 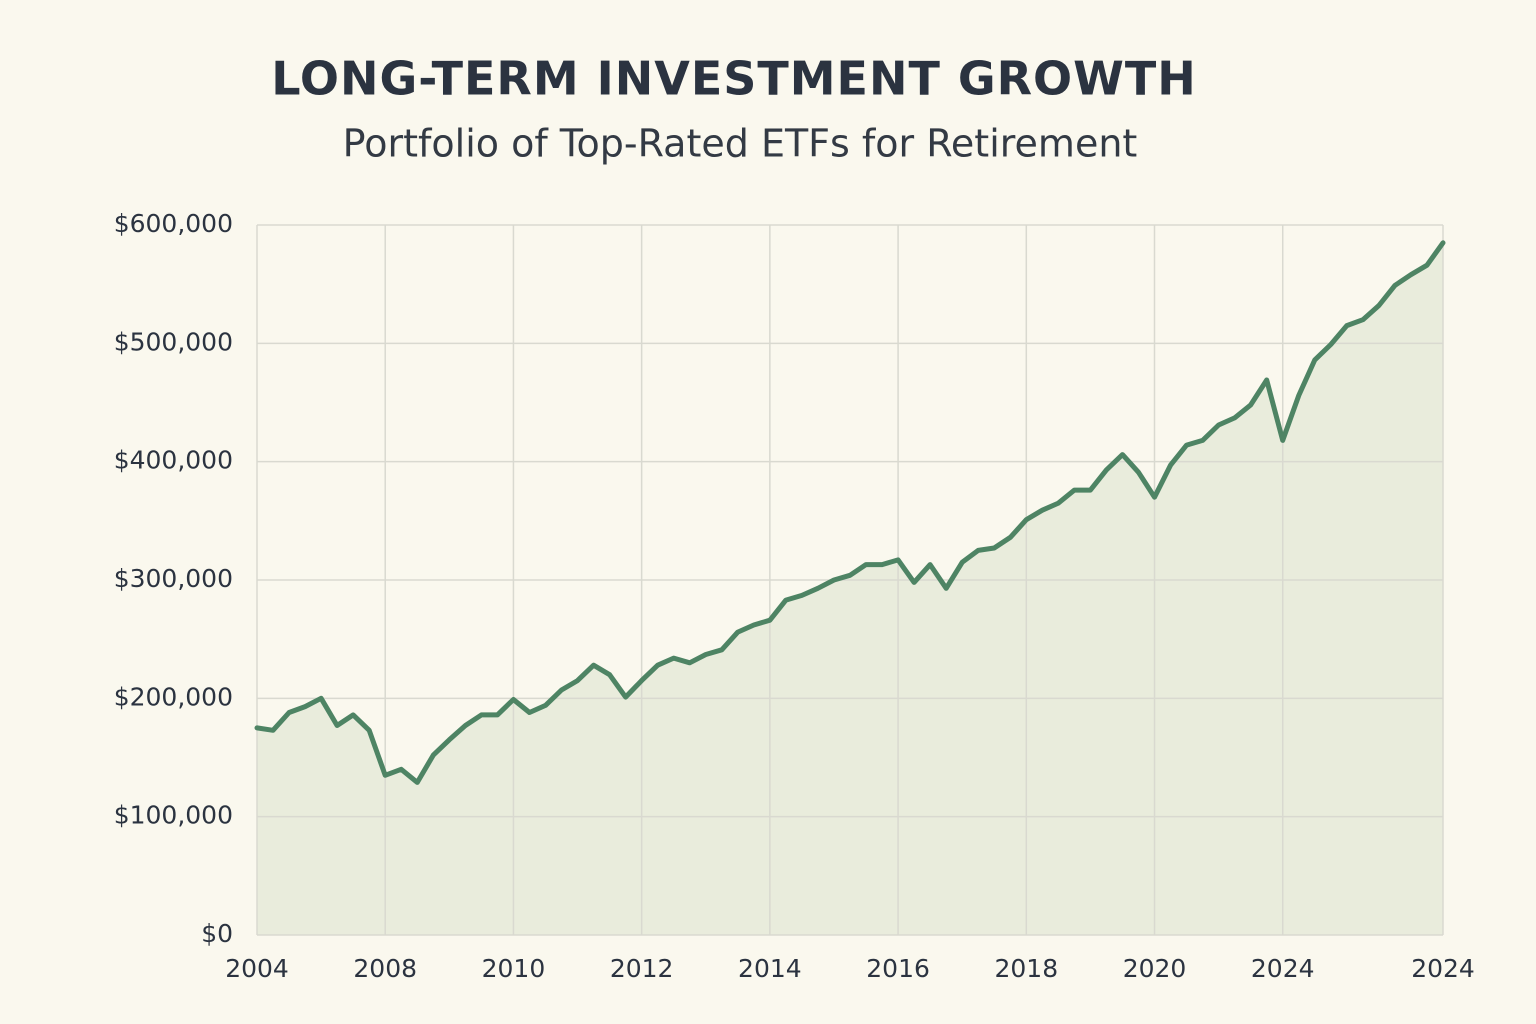 What do you see at coordinates (173, 460) in the screenshot?
I see `y-tick-label: $400,000` at bounding box center [173, 460].